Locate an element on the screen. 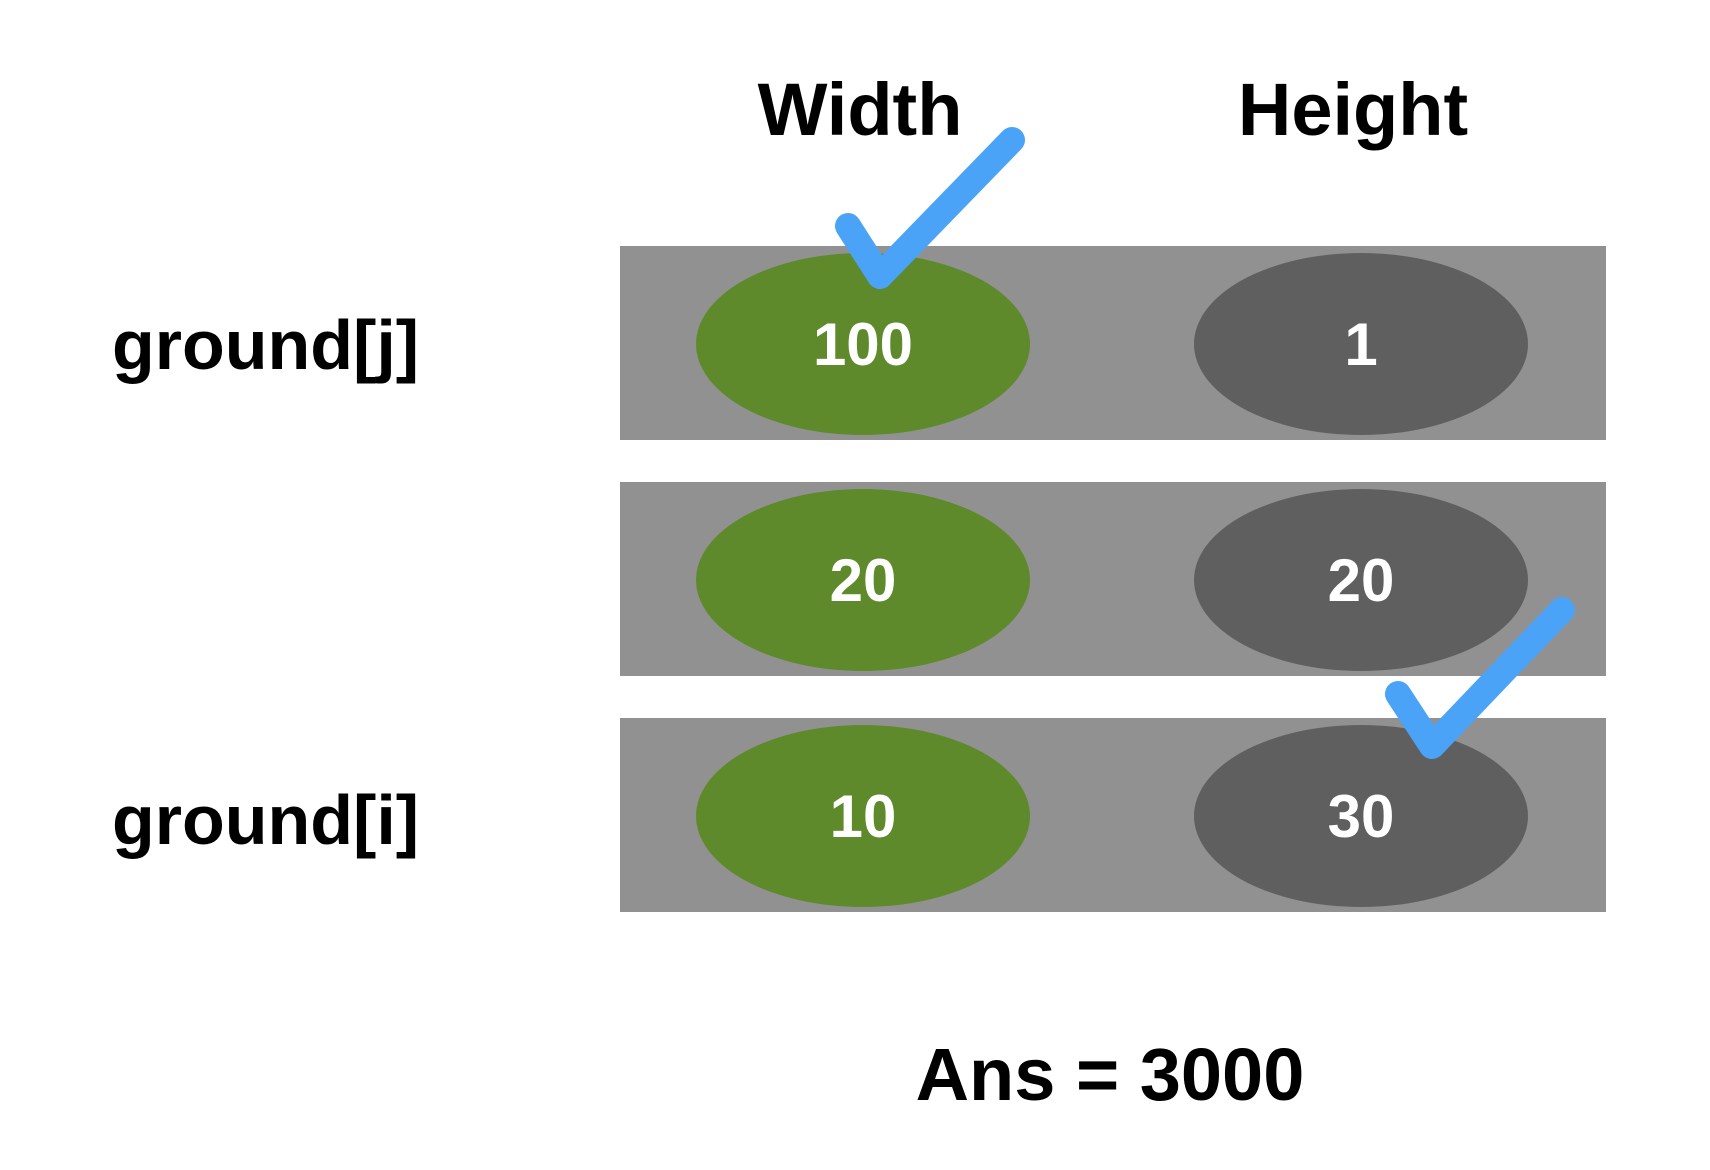  row-label-ground-i: ground[i] is located at coordinates (266, 820).